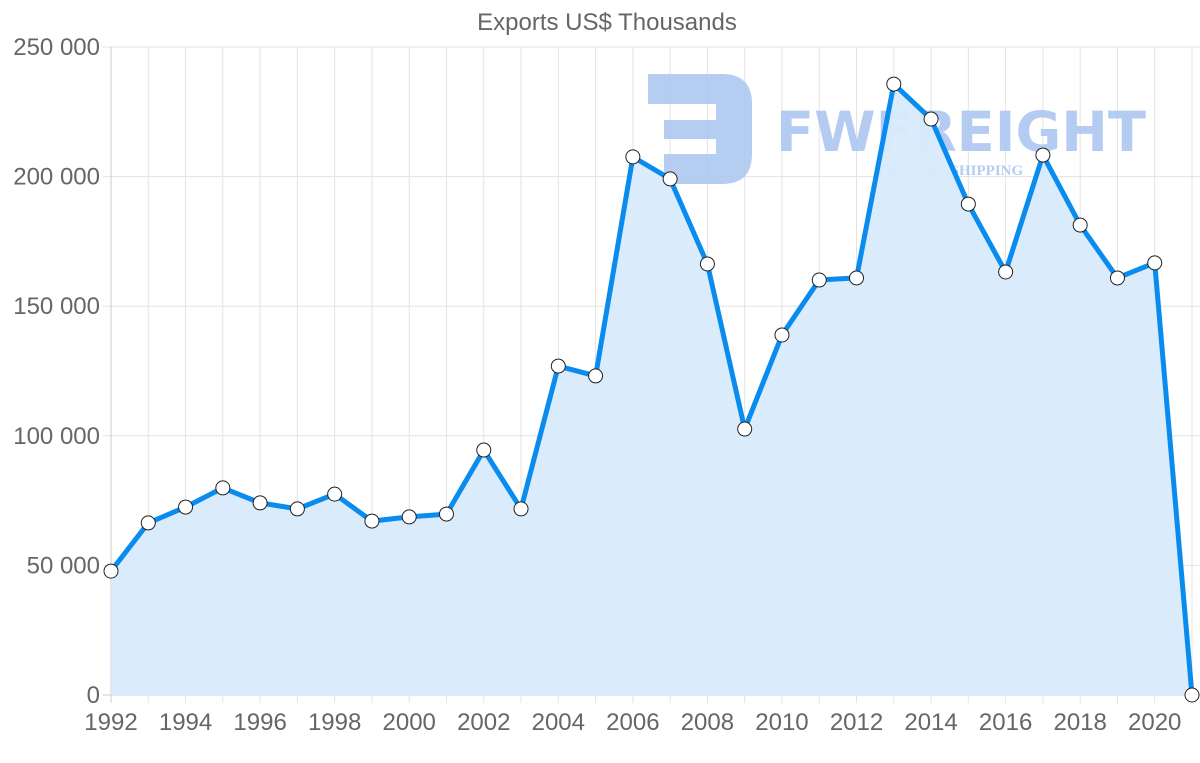 The height and width of the screenshot is (763, 1200). I want to click on y-tick-label: 150 000, so click(56, 306).